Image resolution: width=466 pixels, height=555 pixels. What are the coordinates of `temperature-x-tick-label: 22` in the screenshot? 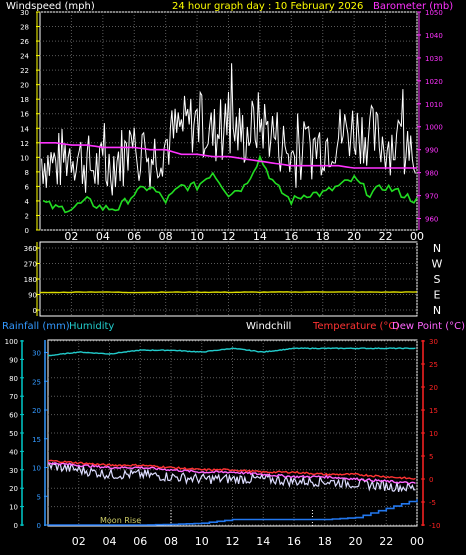 It's located at (386, 541).